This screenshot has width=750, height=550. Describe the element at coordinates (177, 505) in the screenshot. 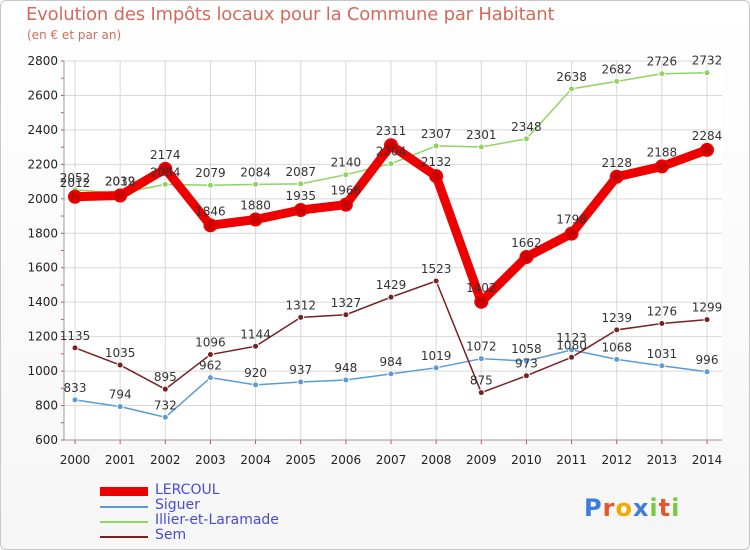

I see `legend-label-siguer: Siguer` at that location.